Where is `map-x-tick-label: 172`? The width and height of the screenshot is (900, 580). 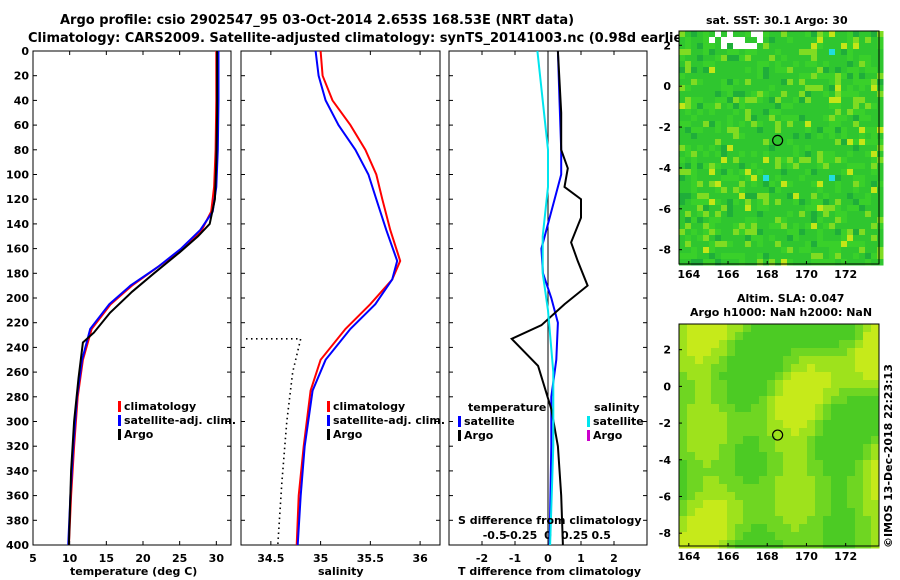
map-x-tick-label: 172 is located at coordinates (845, 274).